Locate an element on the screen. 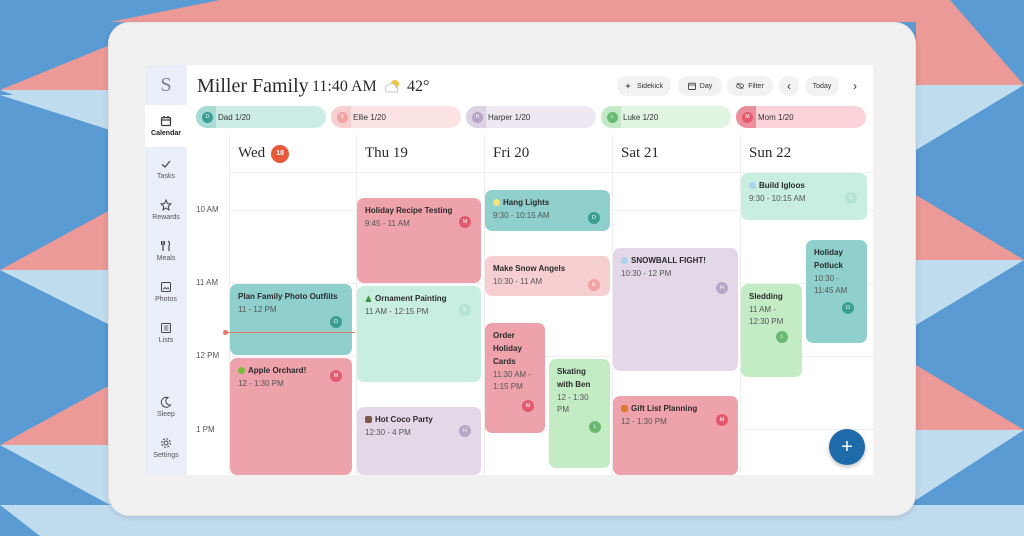 This screenshot has height=536, width=1024. eye-off-icon is located at coordinates (740, 86).